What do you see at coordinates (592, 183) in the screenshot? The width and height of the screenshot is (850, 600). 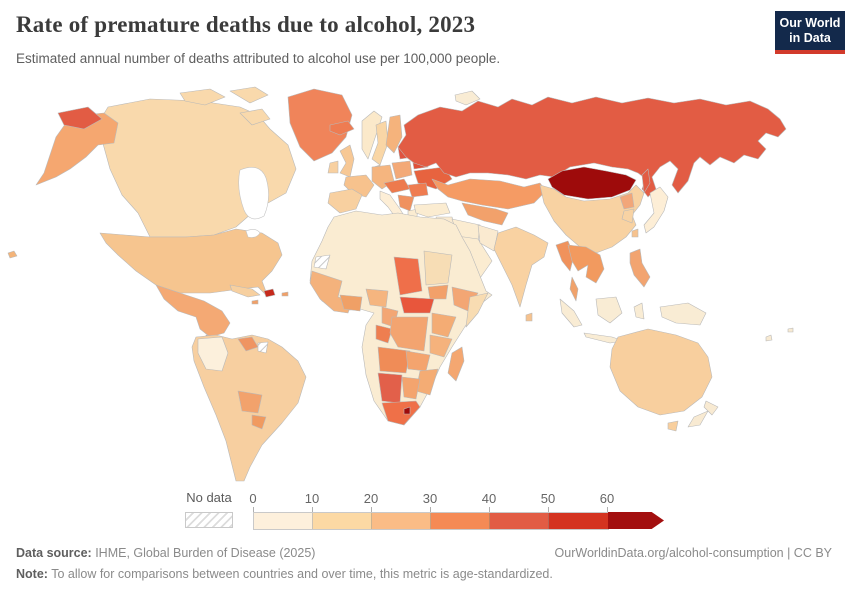 I see `country-mongolia` at bounding box center [592, 183].